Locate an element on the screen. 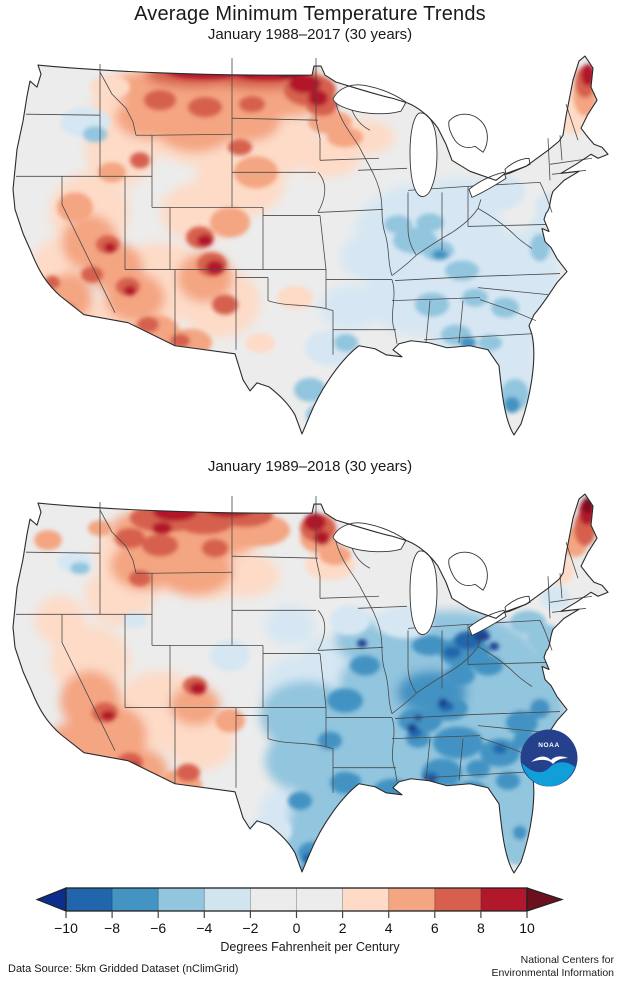 The height and width of the screenshot is (988, 620). legend-tick-label: 0 is located at coordinates (297, 928).